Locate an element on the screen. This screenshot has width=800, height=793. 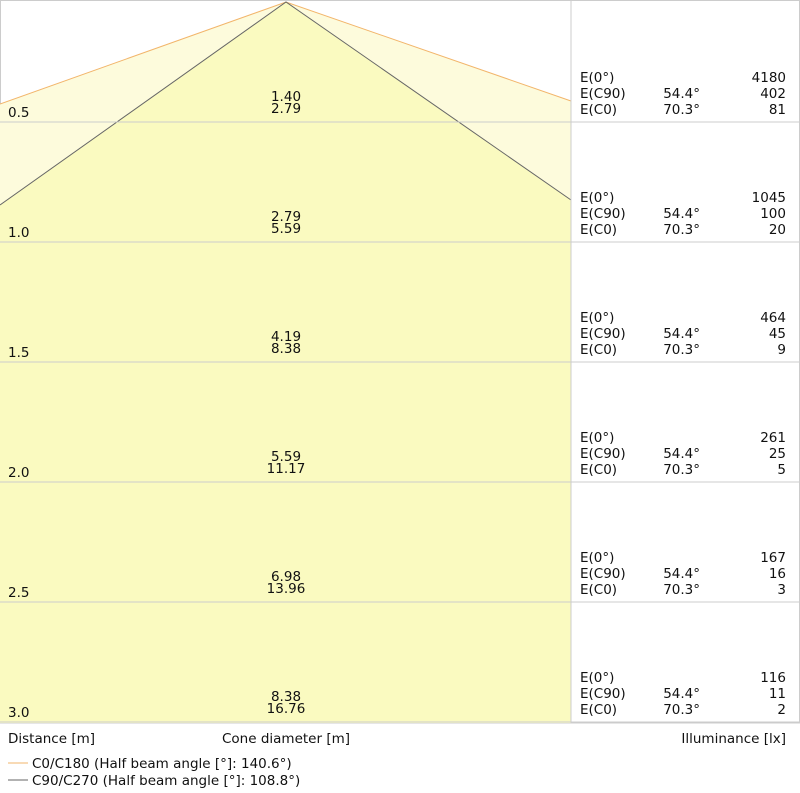
illuminance-value: 25 is located at coordinates (777, 454).